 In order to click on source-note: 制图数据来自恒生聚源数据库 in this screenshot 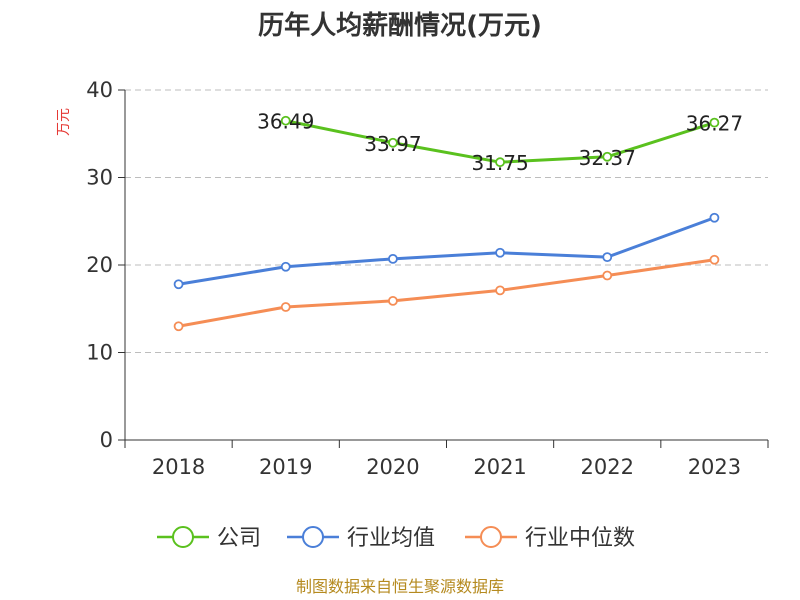, I will do `click(400, 586)`.